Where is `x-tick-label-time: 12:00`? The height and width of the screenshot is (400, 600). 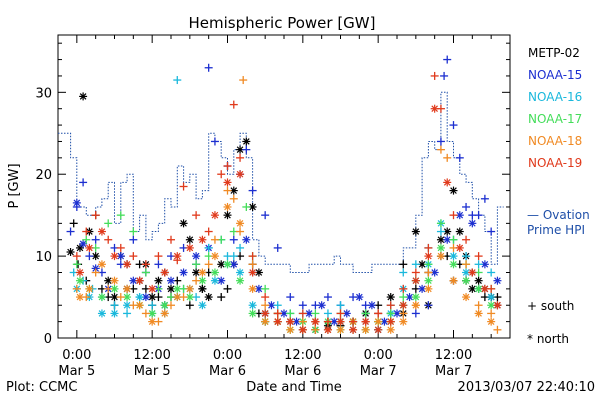 x-tick-label-time: 12:00 is located at coordinates (453, 355).